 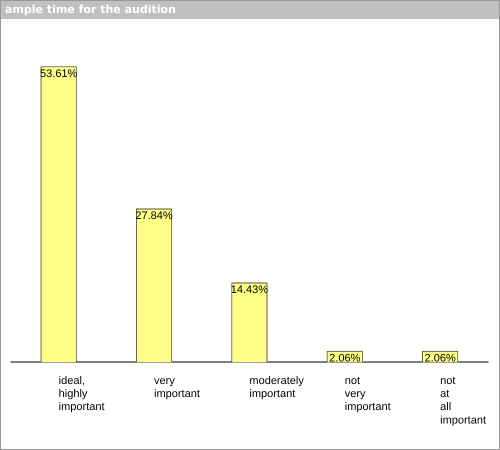 What do you see at coordinates (177, 387) in the screenshot?
I see `x-tick-label: very important` at bounding box center [177, 387].